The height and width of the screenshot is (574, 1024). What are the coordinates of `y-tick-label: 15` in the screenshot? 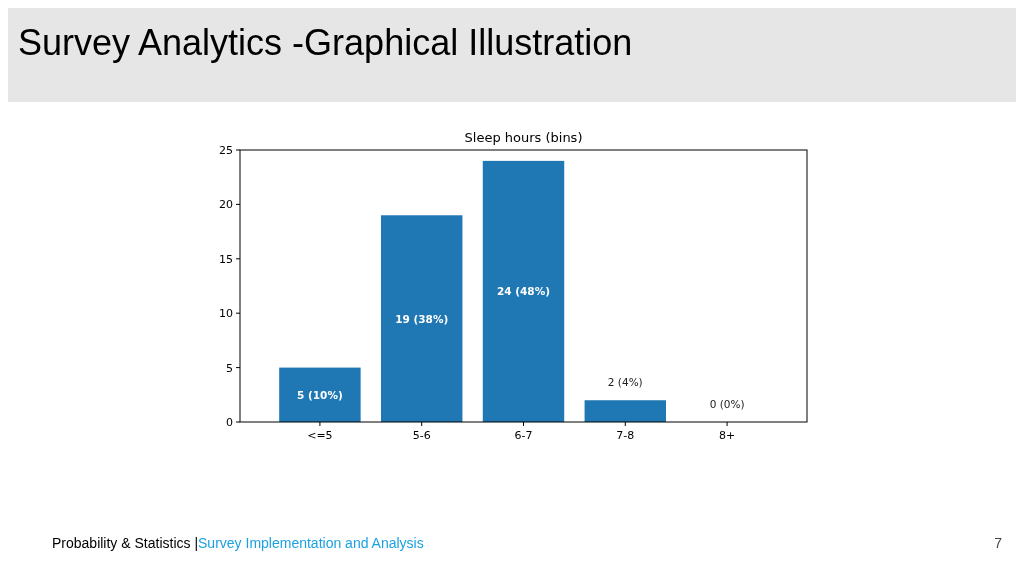 It's located at (226, 259).